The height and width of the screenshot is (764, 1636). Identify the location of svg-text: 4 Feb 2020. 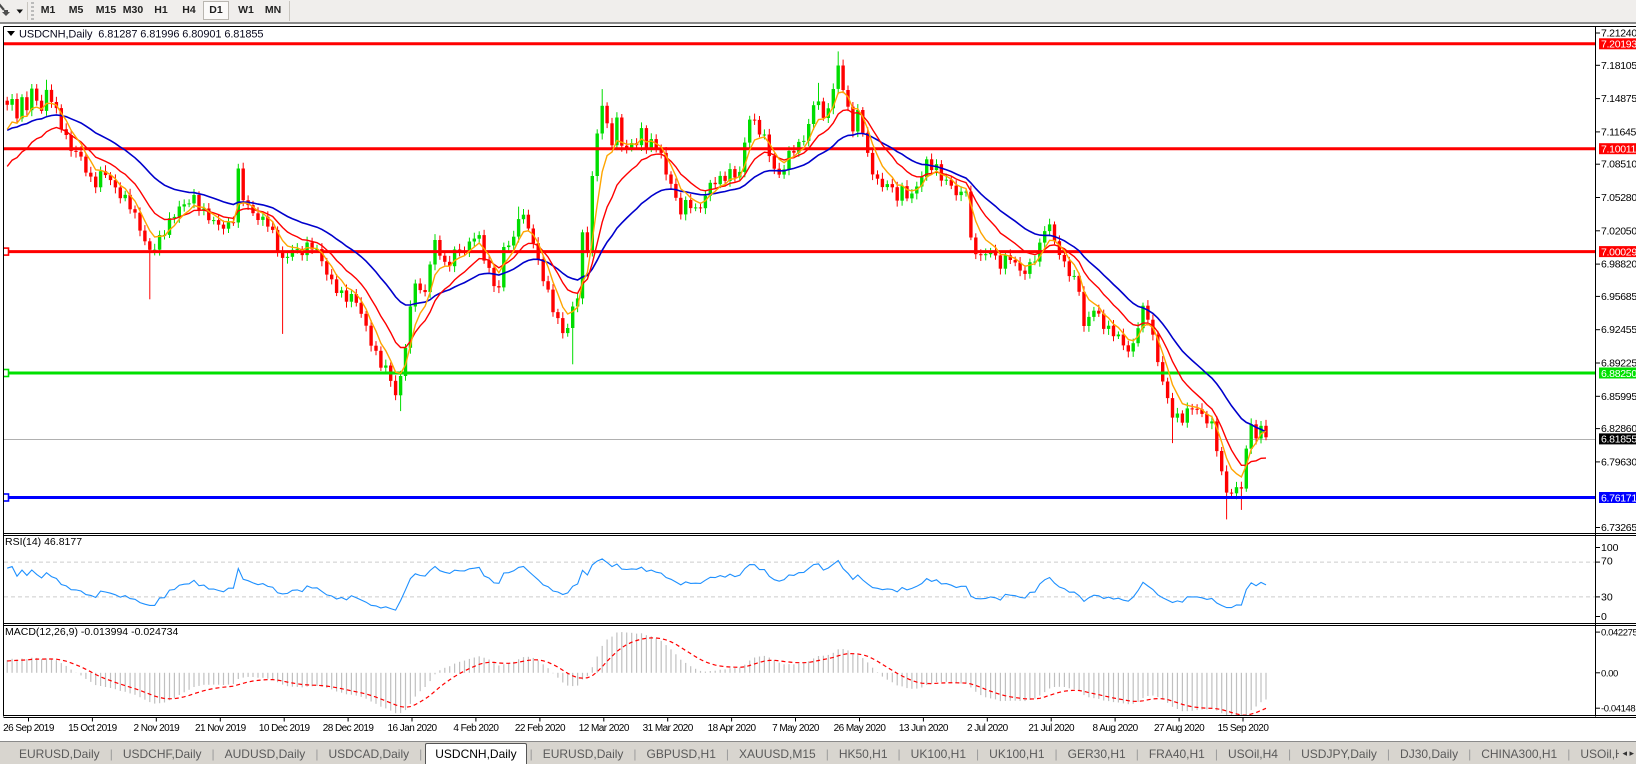
(476, 728).